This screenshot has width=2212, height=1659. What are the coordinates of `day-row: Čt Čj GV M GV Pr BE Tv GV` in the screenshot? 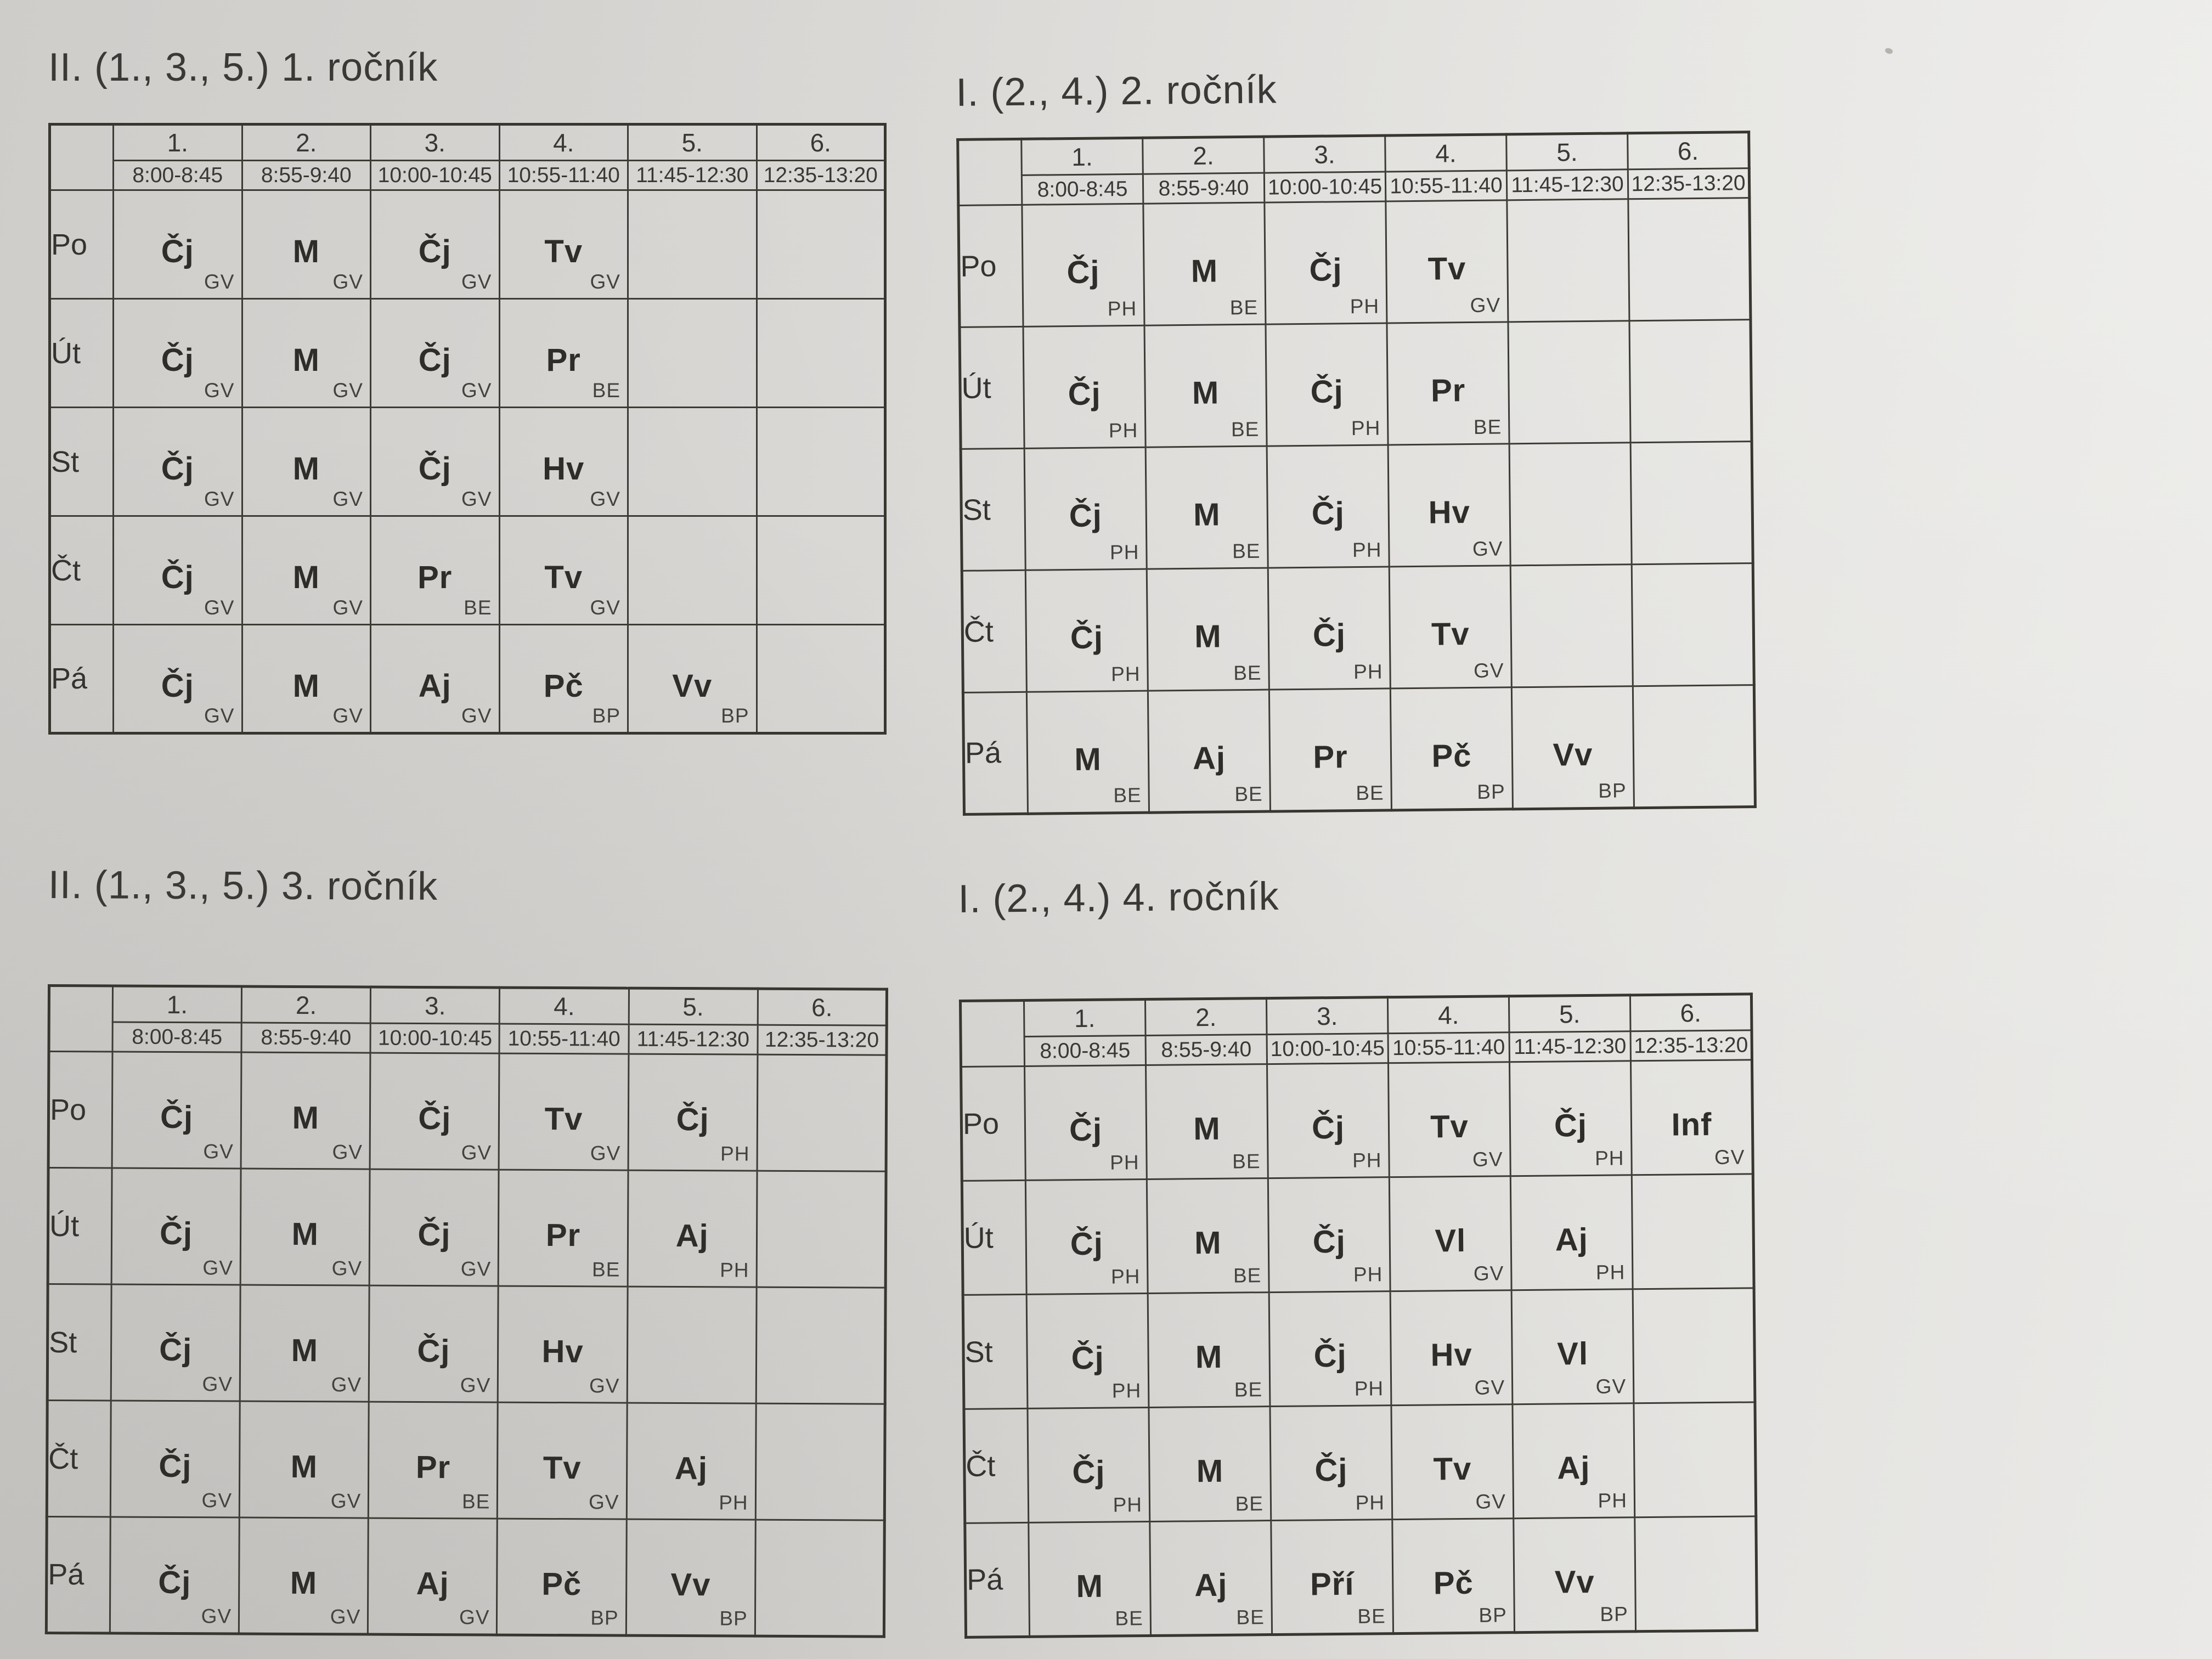 It's located at (467, 570).